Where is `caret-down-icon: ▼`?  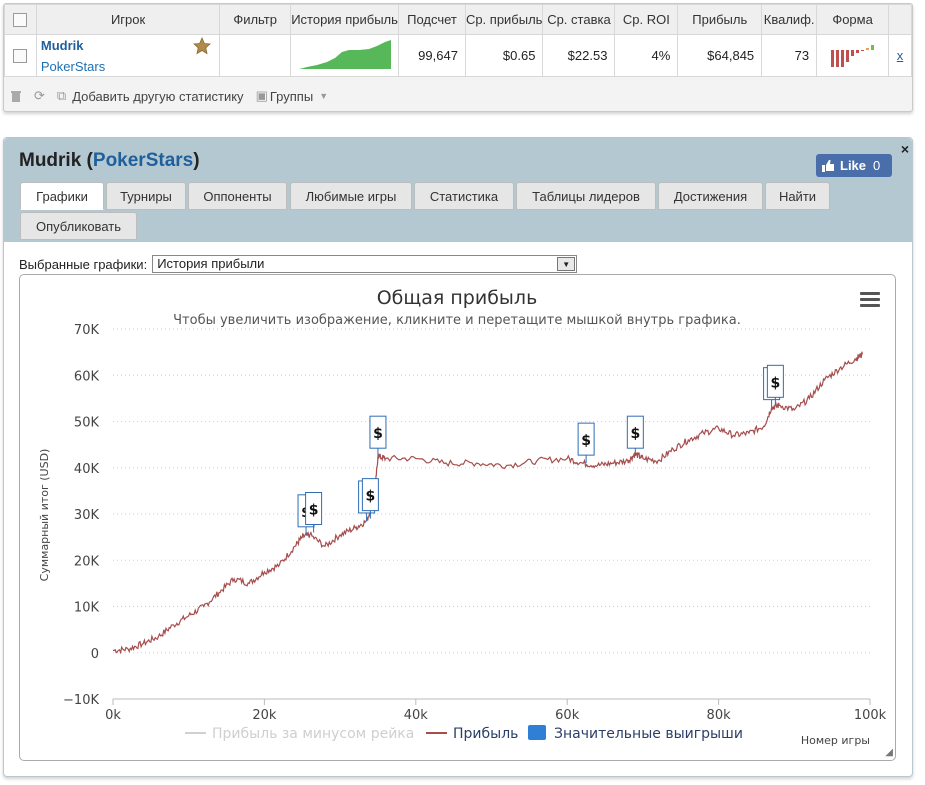
caret-down-icon: ▼ is located at coordinates (324, 96).